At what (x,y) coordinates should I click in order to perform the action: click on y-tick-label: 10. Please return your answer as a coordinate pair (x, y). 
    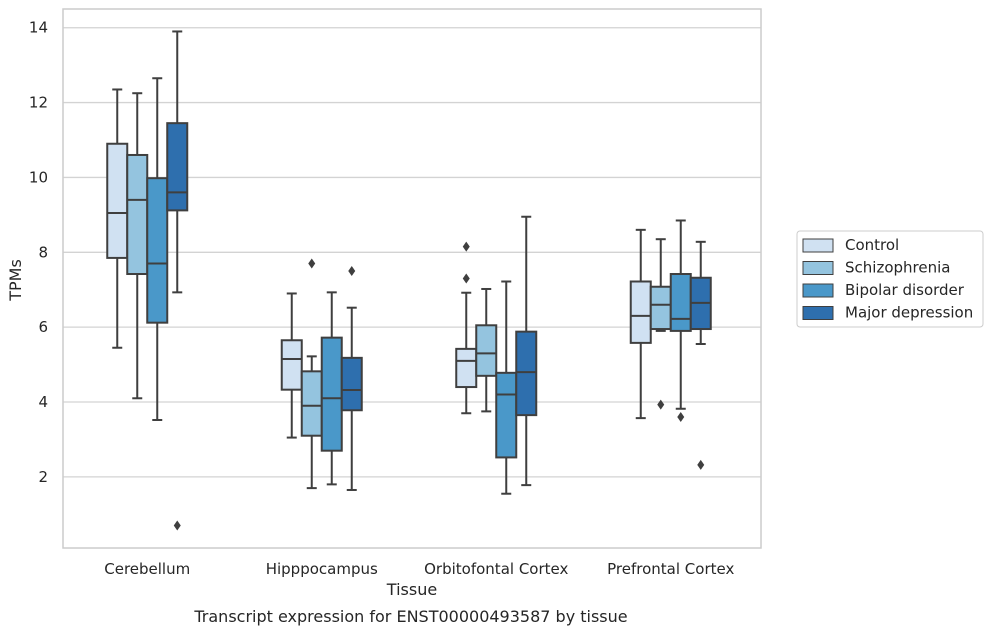
    Looking at the image, I should click on (38, 177).